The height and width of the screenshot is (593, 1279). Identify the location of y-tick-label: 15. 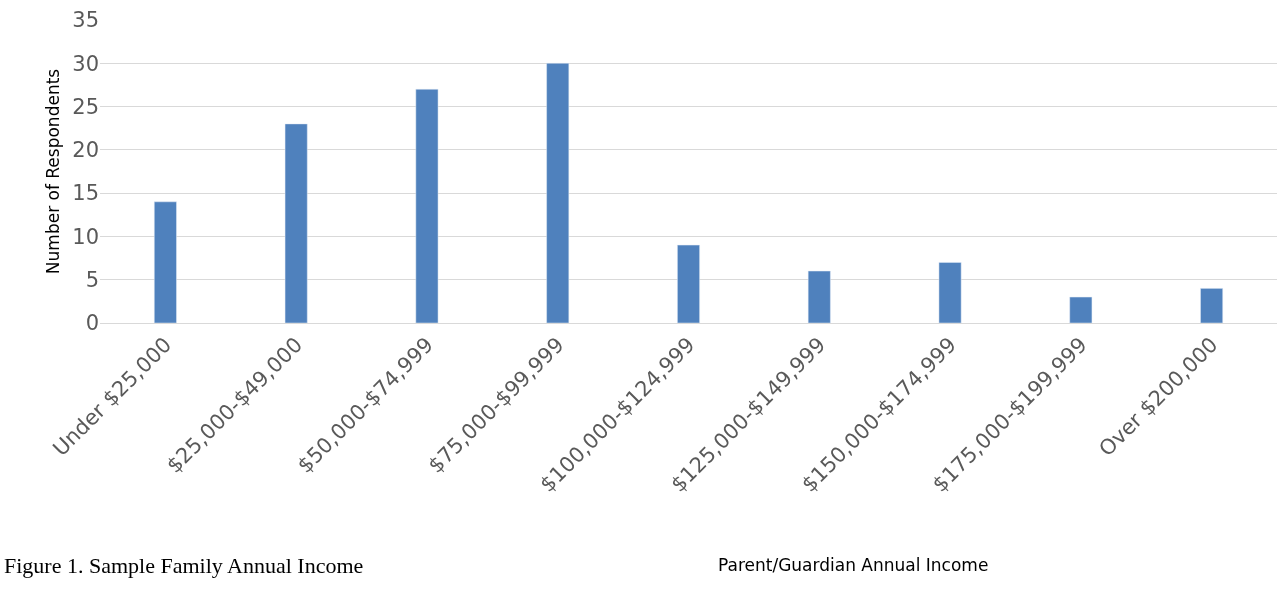
(85, 193).